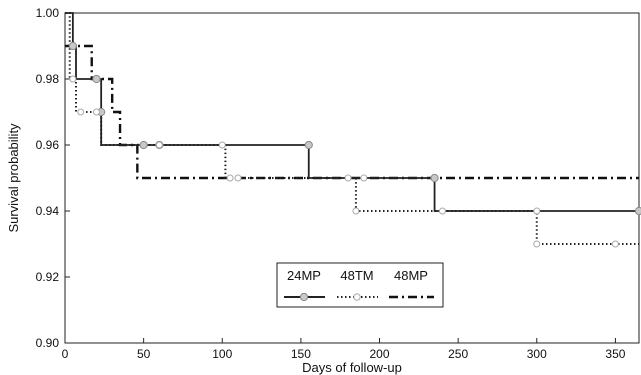 The height and width of the screenshot is (375, 641). Describe the element at coordinates (13, 178) in the screenshot. I see `y-axis-title: Survival probability` at that location.